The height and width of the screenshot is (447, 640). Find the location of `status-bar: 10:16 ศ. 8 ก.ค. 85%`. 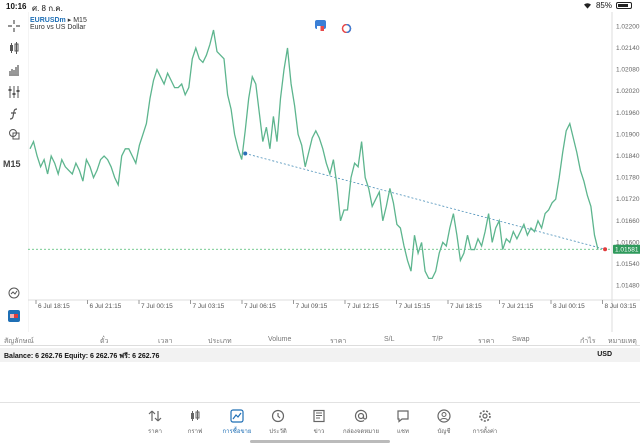

status-bar: 10:16 ศ. 8 ก.ค. 85% is located at coordinates (320, 6).